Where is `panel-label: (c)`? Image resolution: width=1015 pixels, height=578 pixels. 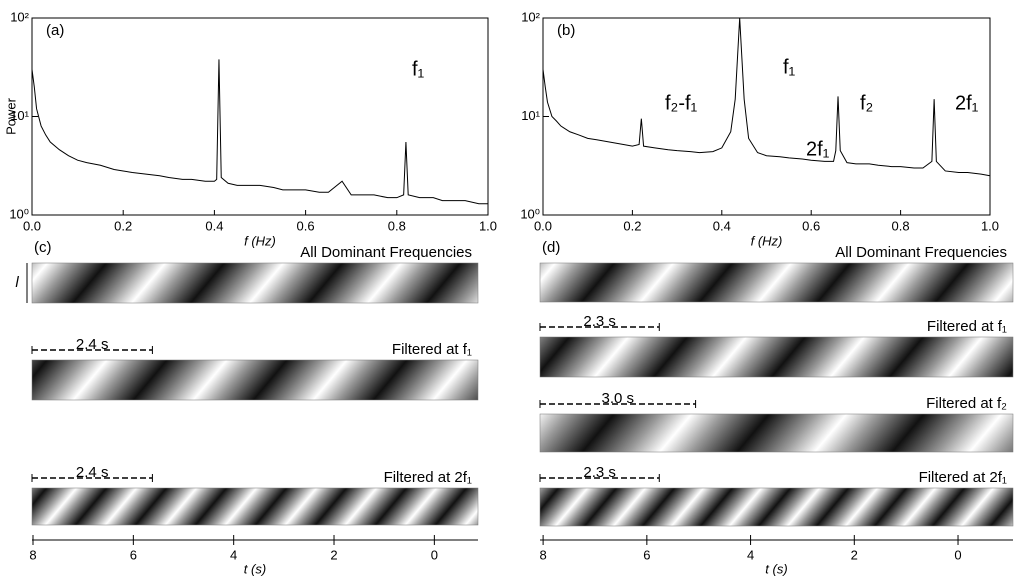
panel-label: (c) is located at coordinates (43, 247).